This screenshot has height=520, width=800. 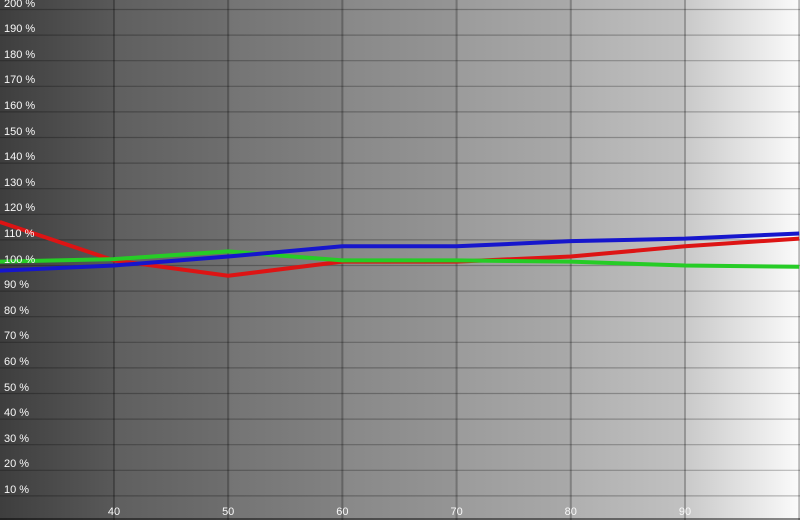 What do you see at coordinates (17, 438) in the screenshot?
I see `y-tick-label: 30 %` at bounding box center [17, 438].